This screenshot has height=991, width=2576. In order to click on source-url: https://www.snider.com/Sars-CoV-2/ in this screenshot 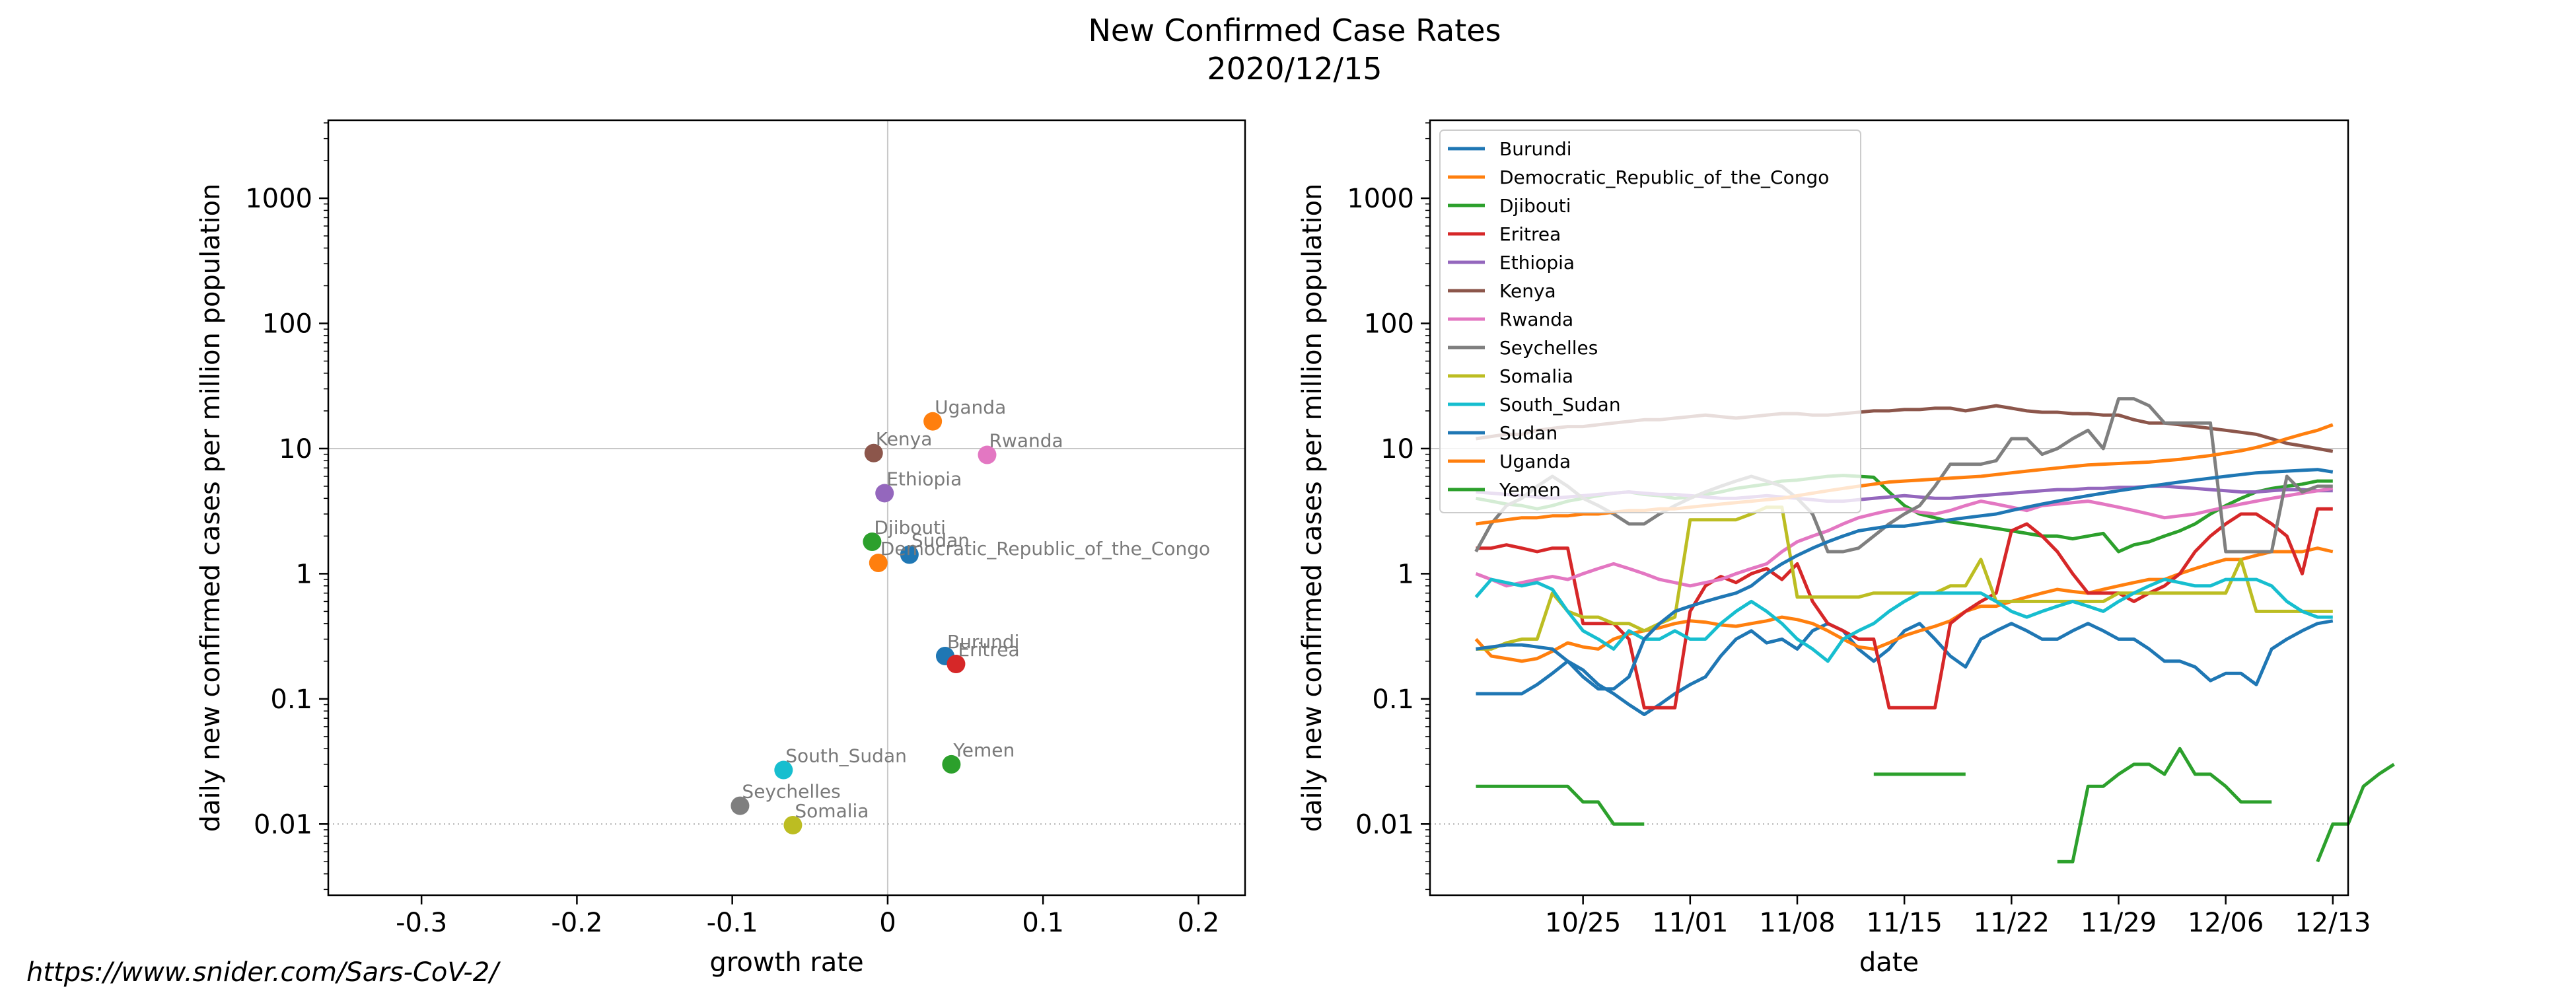, I will do `click(264, 972)`.